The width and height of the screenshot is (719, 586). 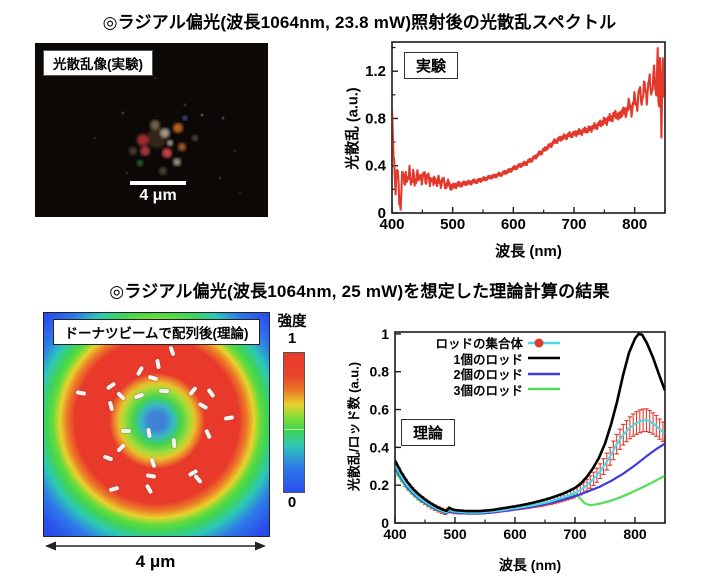 What do you see at coordinates (294, 422) in the screenshot?
I see `intensity-colorbar` at bounding box center [294, 422].